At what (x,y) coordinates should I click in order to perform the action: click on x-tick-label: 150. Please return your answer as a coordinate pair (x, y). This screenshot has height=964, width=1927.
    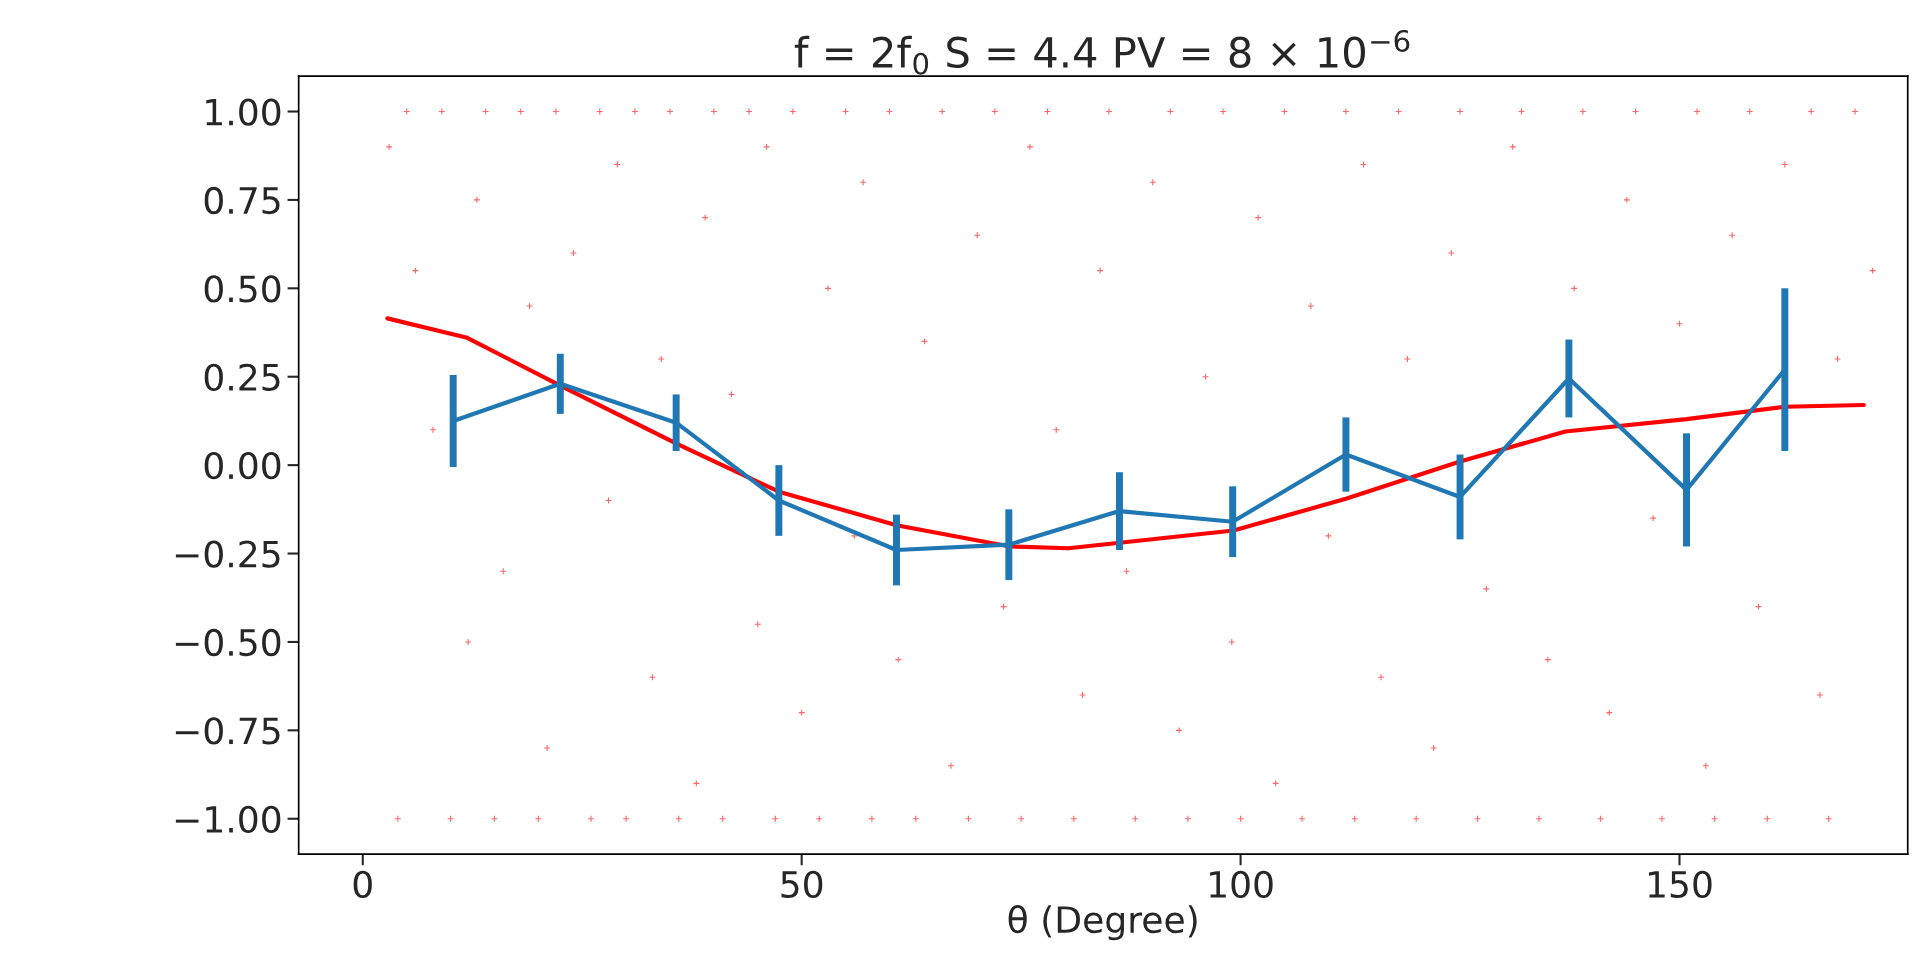
    Looking at the image, I should click on (1680, 884).